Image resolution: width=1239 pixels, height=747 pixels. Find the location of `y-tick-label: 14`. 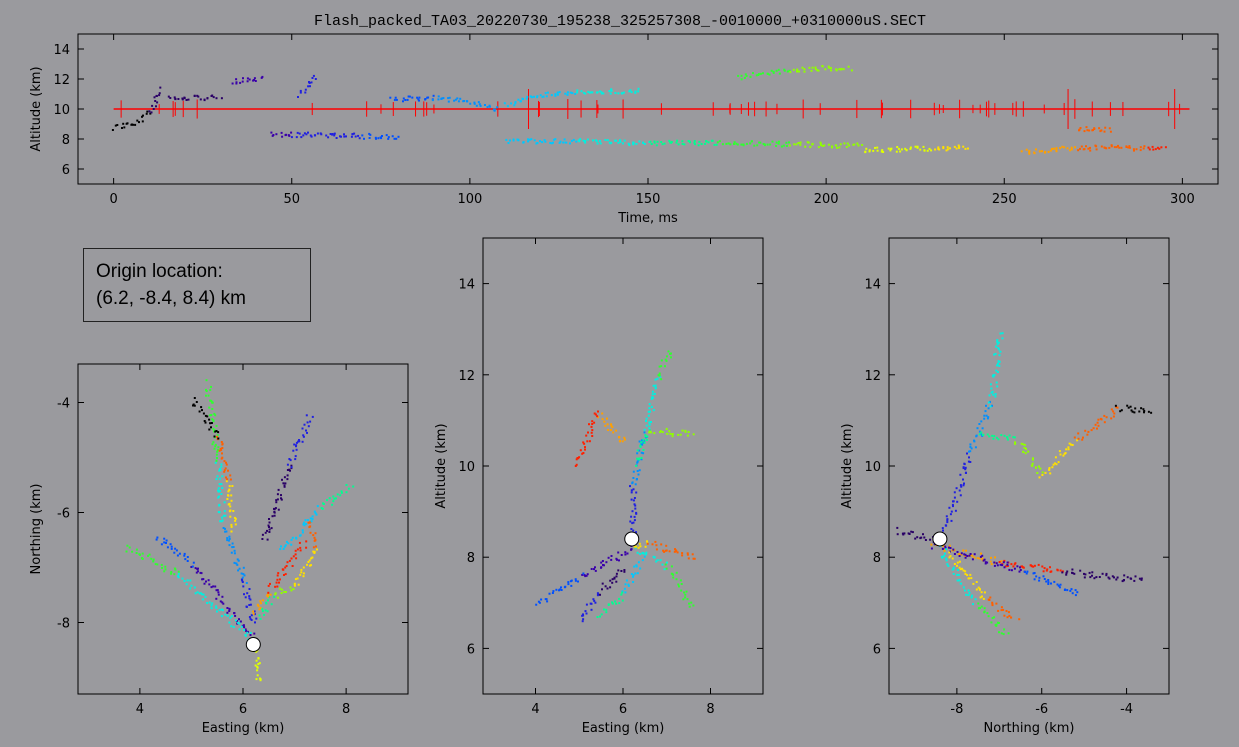

y-tick-label: 14 is located at coordinates (872, 285).